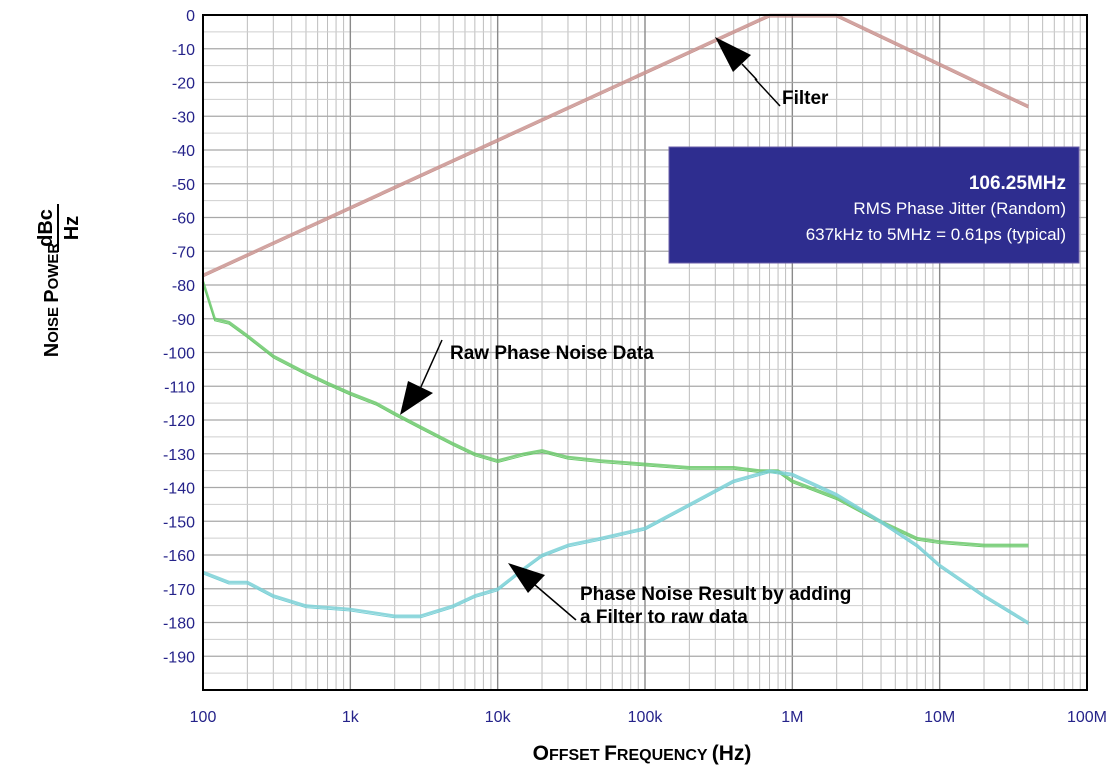 The image size is (1115, 772). What do you see at coordinates (179, 522) in the screenshot?
I see `y-tick-label: -150` at bounding box center [179, 522].